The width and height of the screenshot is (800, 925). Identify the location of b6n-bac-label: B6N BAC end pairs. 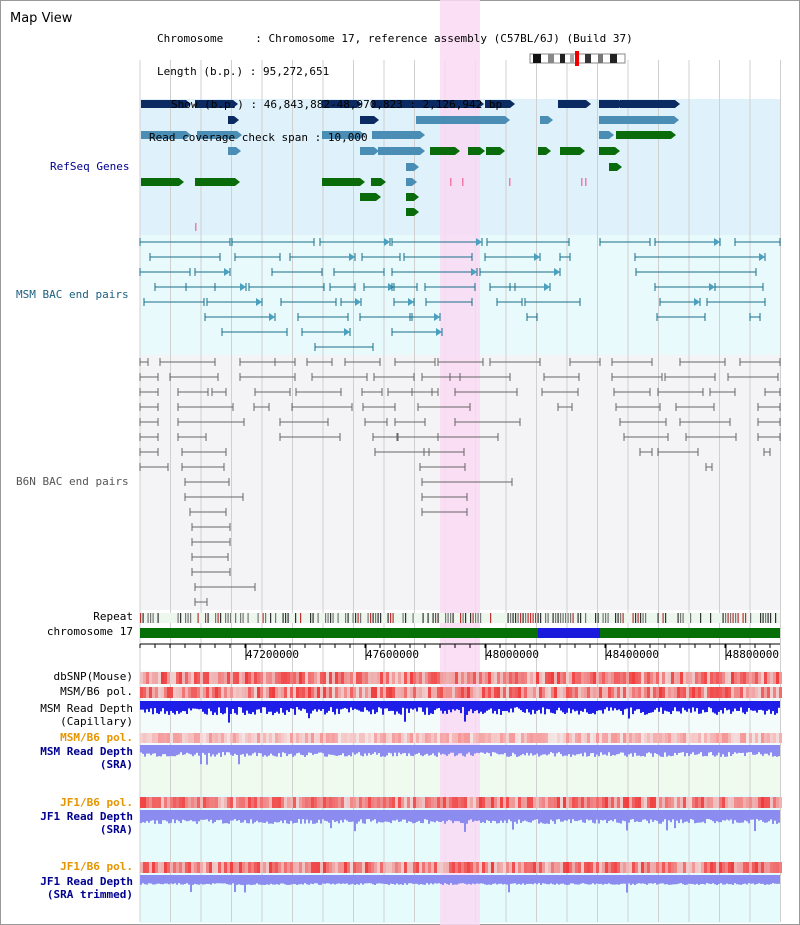
(72, 481).